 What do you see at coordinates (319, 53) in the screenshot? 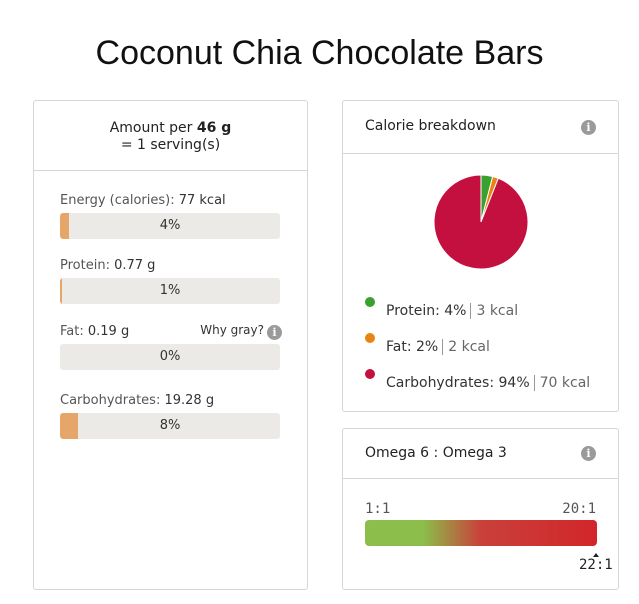
I see `page-title: Coconut Chia Chocolate Bars` at bounding box center [319, 53].